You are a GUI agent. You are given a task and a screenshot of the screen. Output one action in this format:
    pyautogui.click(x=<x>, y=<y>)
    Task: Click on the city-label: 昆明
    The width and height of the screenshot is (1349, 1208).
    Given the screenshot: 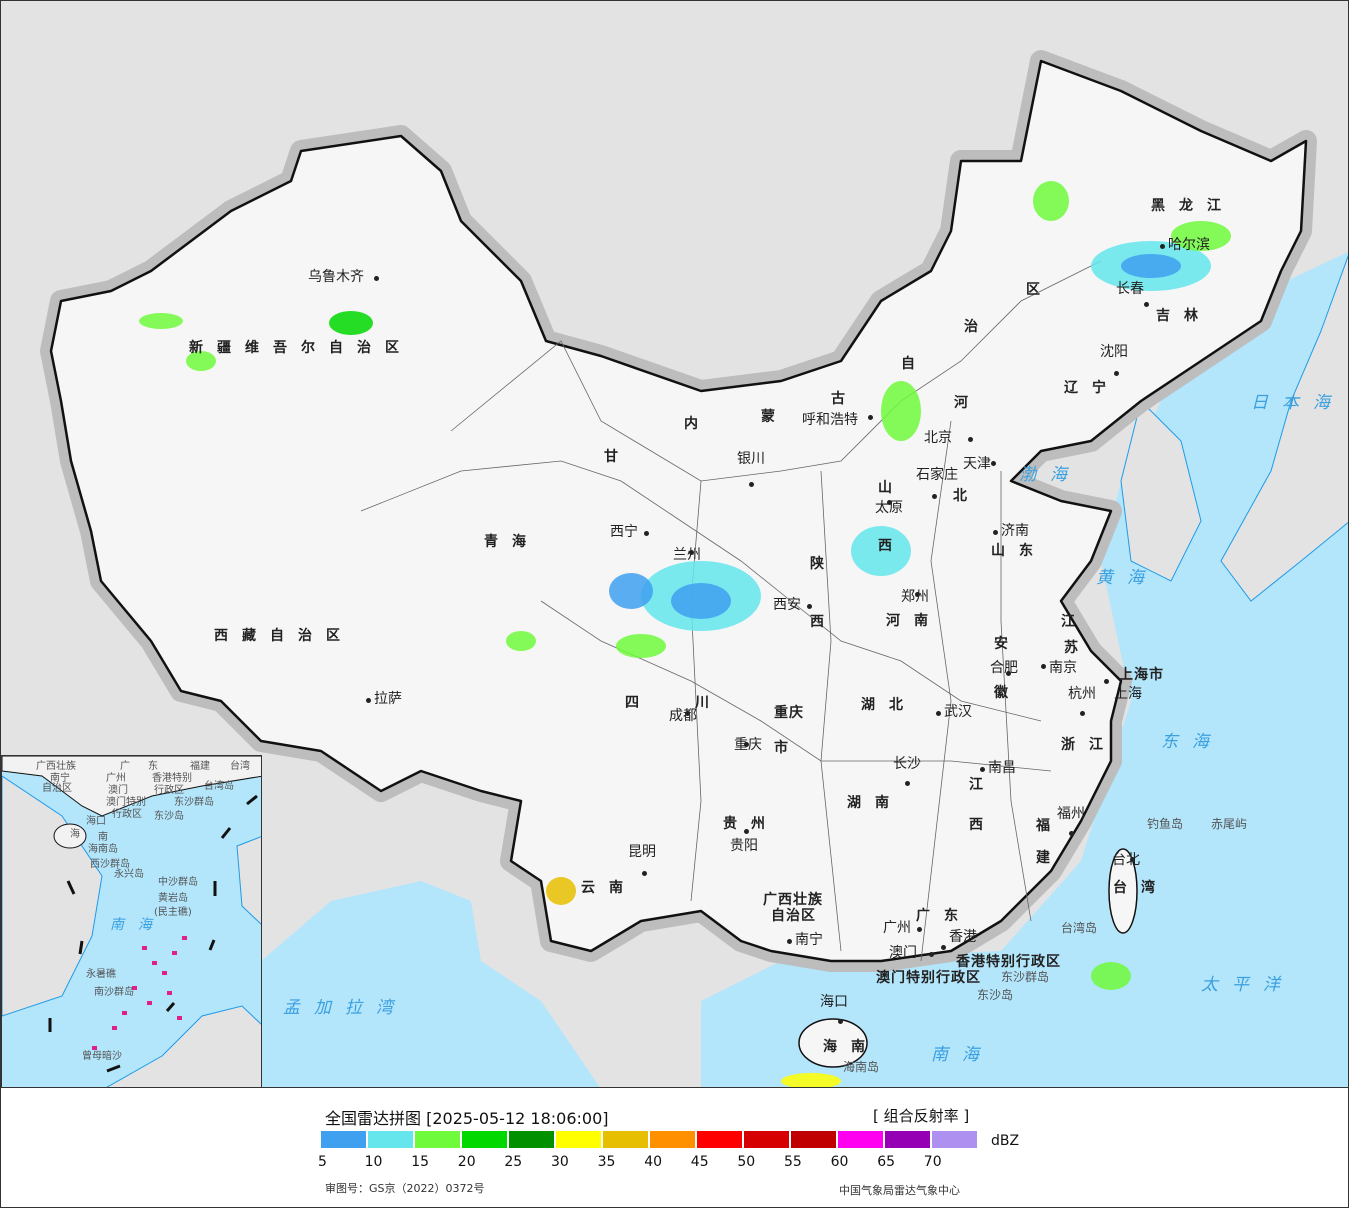 What is the action you would take?
    pyautogui.click(x=642, y=852)
    